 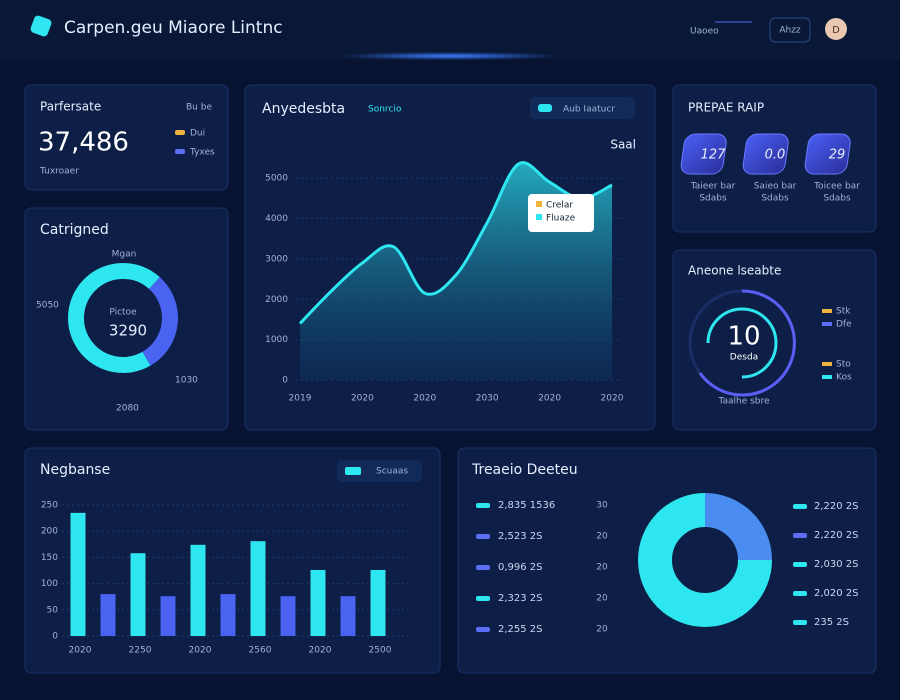 What do you see at coordinates (276, 300) in the screenshot?
I see `y-tick-label: 2000` at bounding box center [276, 300].